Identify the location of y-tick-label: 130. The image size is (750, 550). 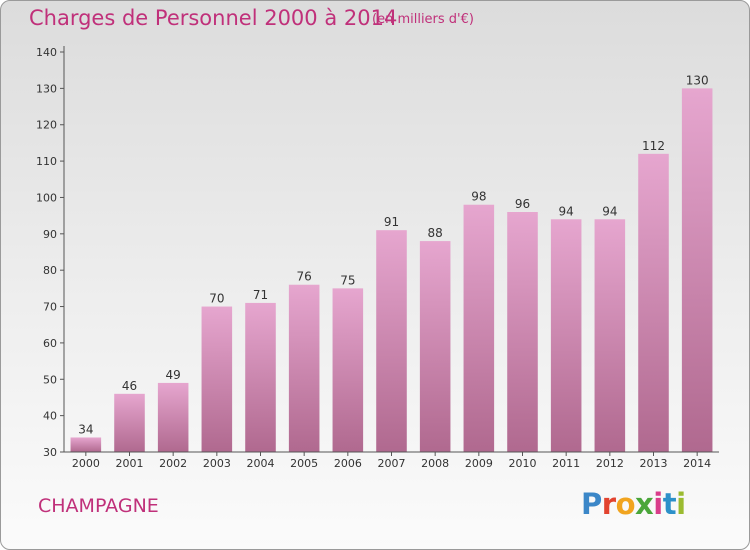
(46, 88).